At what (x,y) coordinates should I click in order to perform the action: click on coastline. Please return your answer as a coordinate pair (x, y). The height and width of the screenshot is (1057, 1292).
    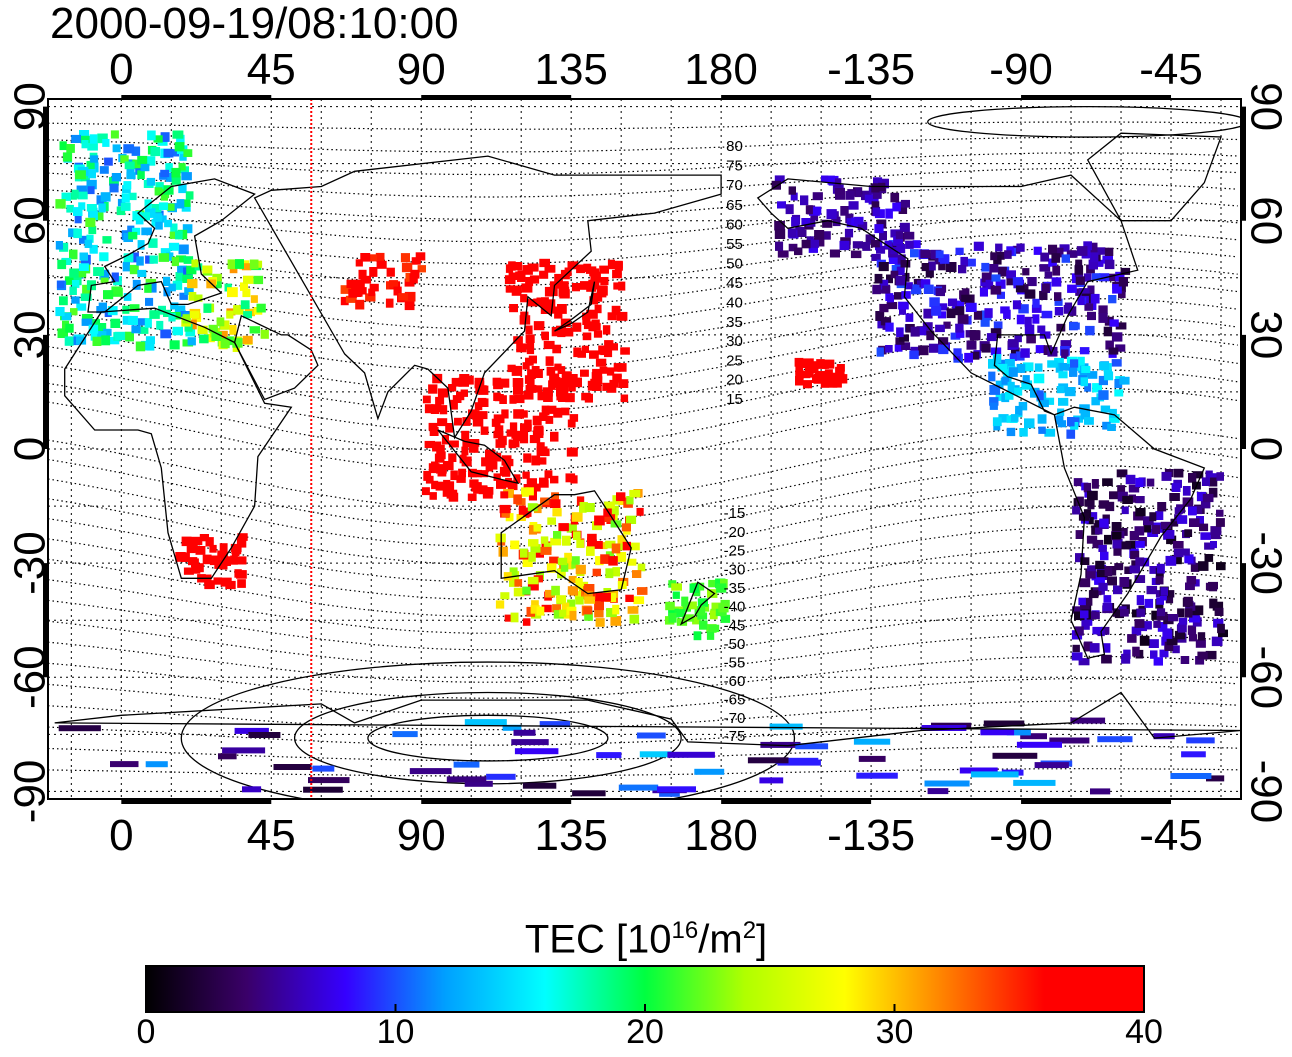
    Looking at the image, I should click on (478, 457).